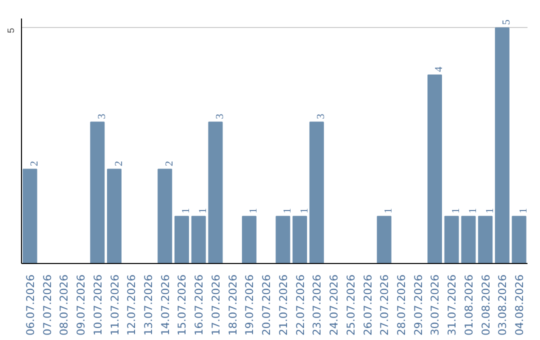  Describe the element at coordinates (249, 305) in the screenshot. I see `x-tick-label: 19.07.2026` at that location.